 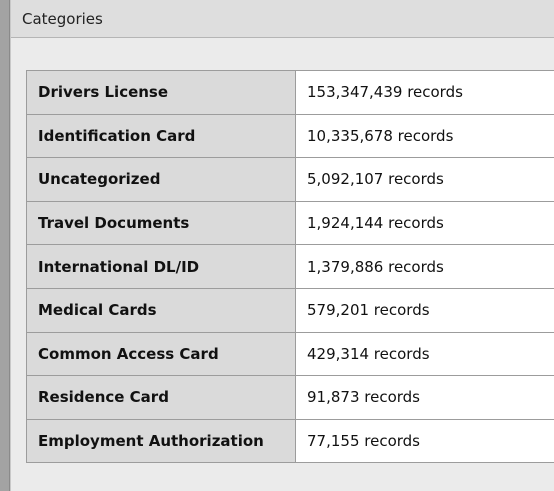 What do you see at coordinates (161, 397) in the screenshot?
I see `category-name: Residence Card` at bounding box center [161, 397].